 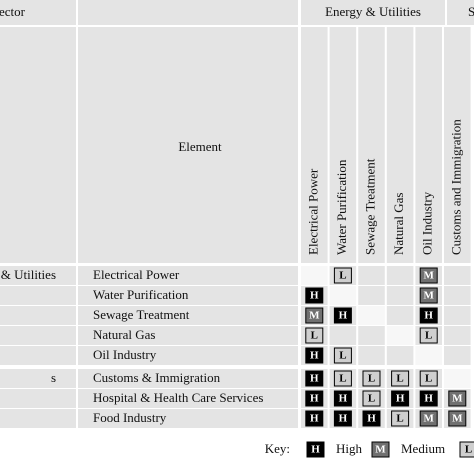 What do you see at coordinates (53, 377) in the screenshot?
I see `sector-label: s` at bounding box center [53, 377].